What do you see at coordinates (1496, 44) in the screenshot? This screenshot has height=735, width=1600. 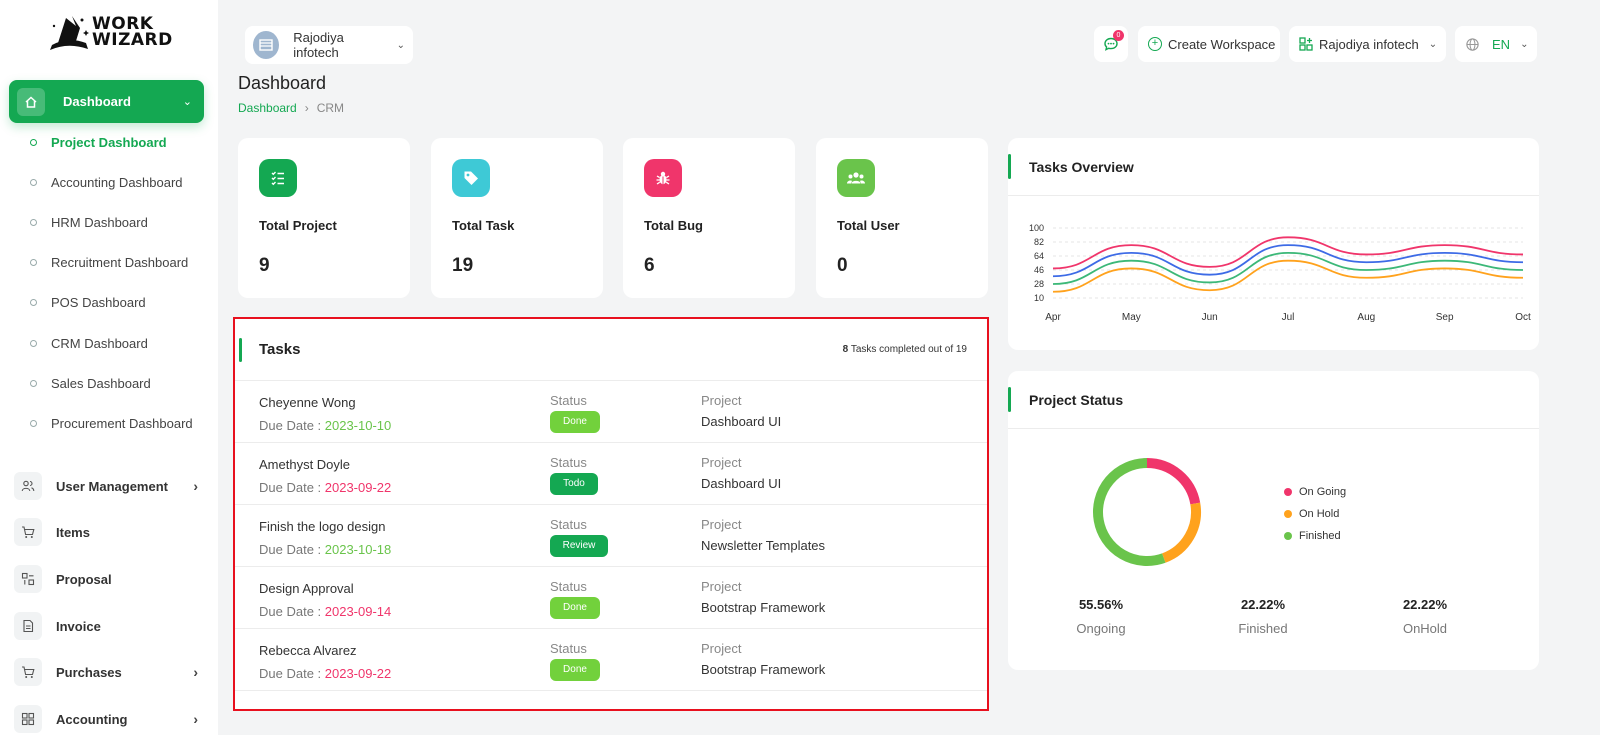 I see `language-select: EN ⌄` at bounding box center [1496, 44].